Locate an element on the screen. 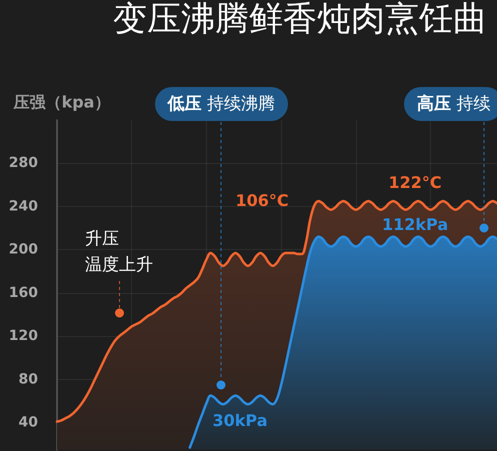 The image size is (497, 451). y-tick-label: 40 is located at coordinates (28, 422).